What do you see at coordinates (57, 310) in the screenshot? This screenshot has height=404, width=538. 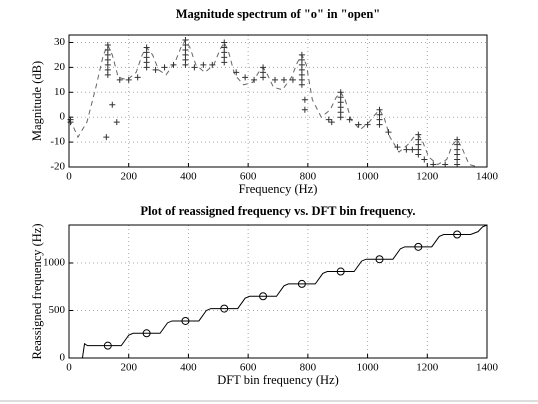 I see `y-tick-label: 500` at bounding box center [57, 310].